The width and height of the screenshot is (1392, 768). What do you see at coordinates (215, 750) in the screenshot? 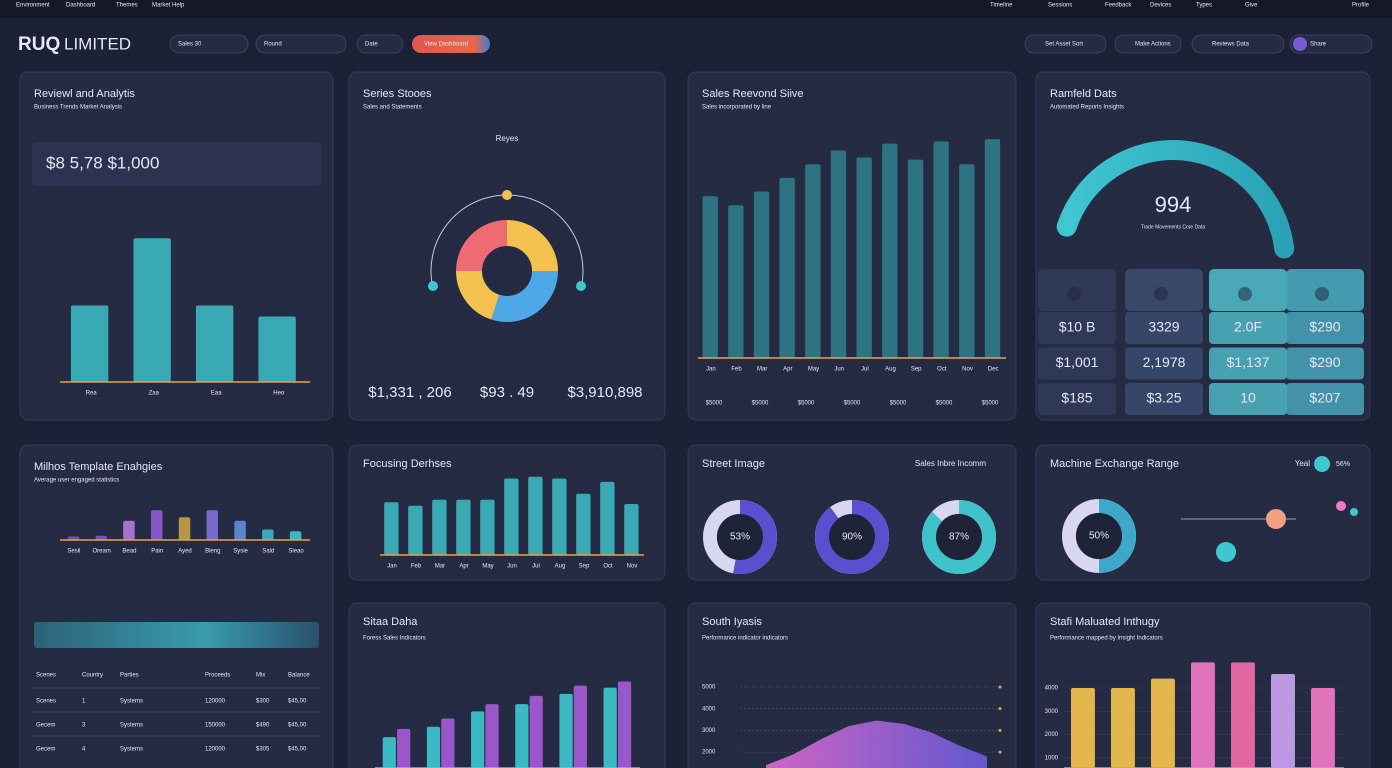
I see `table-cell: 120000` at bounding box center [215, 750].